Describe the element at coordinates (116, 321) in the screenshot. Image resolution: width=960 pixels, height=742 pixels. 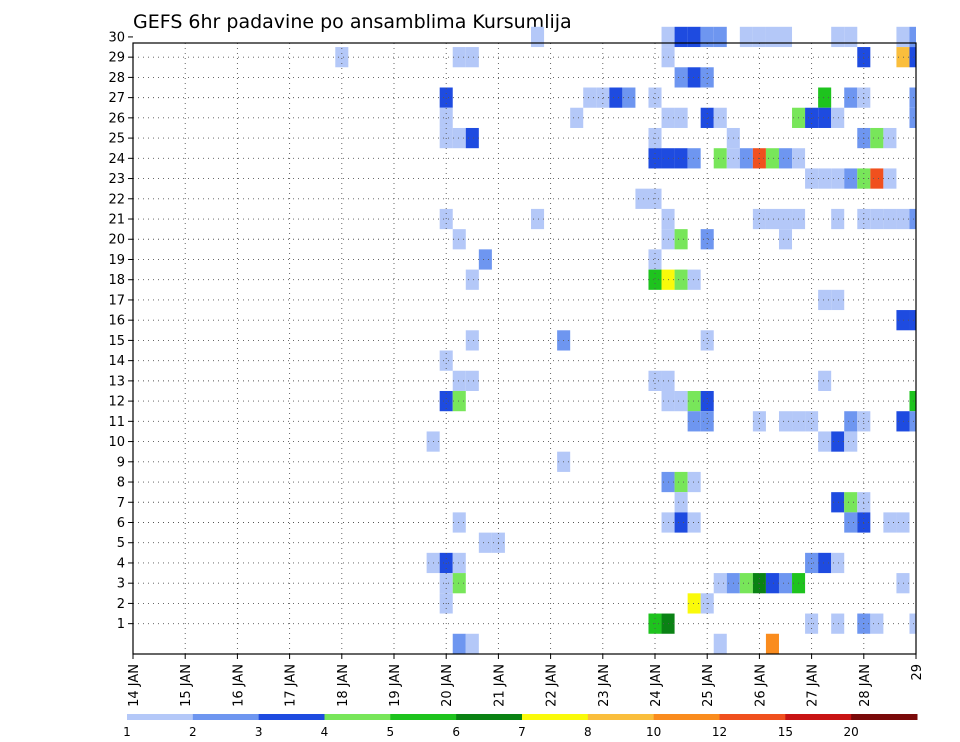
I see `y-tick-label: 16` at that location.